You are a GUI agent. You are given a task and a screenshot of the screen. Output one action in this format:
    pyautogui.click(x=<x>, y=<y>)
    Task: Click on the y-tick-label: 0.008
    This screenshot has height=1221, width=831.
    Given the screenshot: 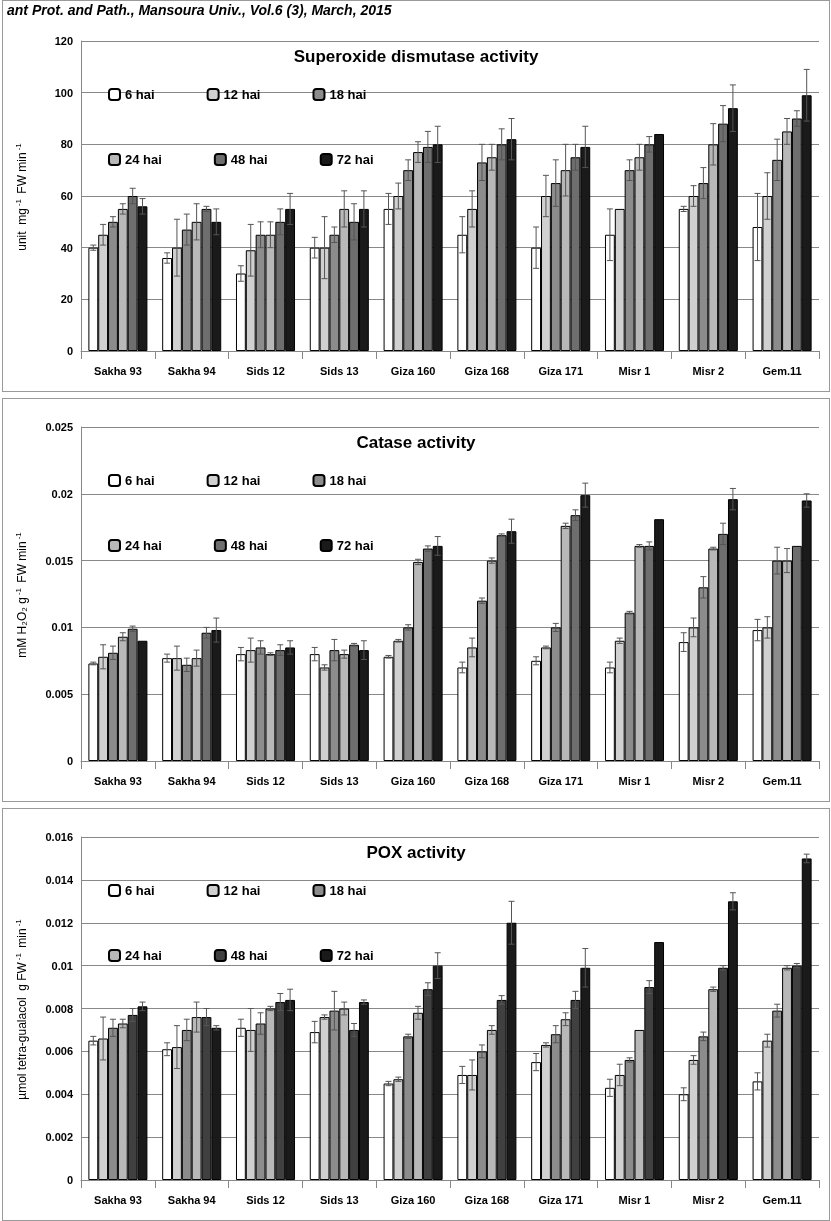 What is the action you would take?
    pyautogui.click(x=59, y=1008)
    